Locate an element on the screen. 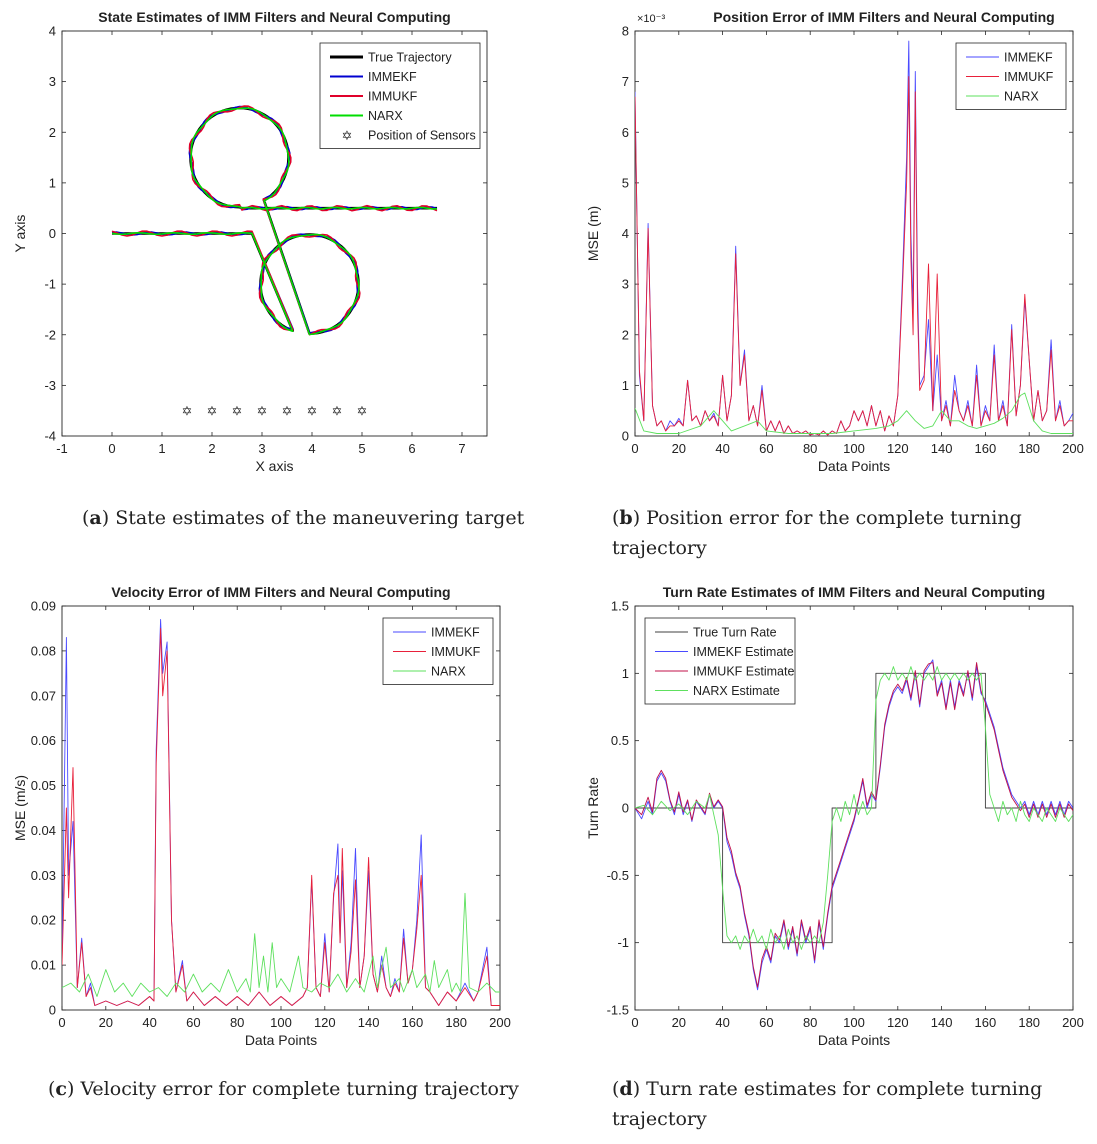 This screenshot has height=1144, width=1097. y-tick-label: -1.5 is located at coordinates (618, 1010).